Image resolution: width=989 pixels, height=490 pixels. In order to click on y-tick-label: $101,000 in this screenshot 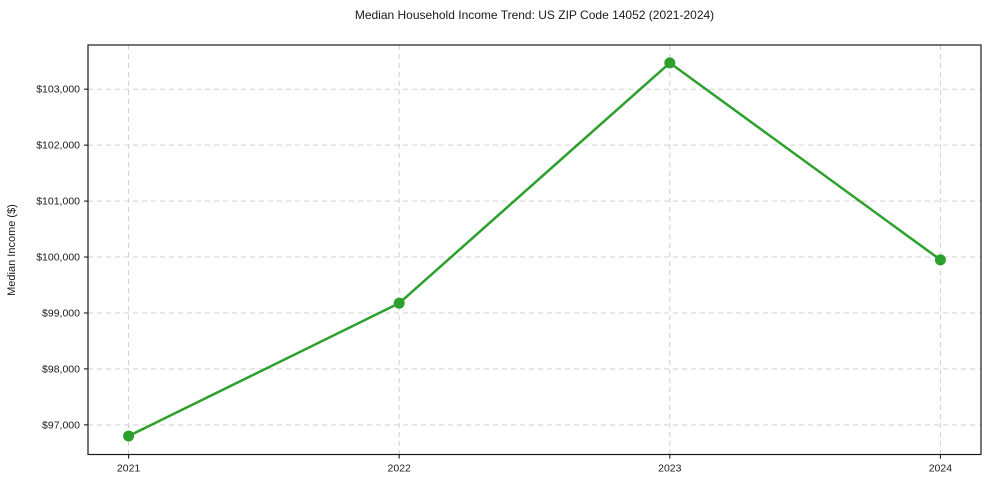, I will do `click(58, 202)`.